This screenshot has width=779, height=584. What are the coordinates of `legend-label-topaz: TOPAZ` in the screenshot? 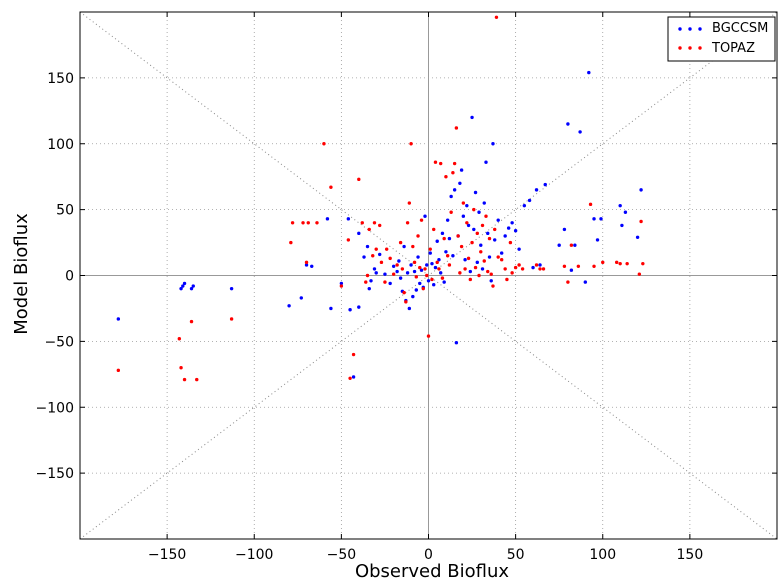 It's located at (733, 48).